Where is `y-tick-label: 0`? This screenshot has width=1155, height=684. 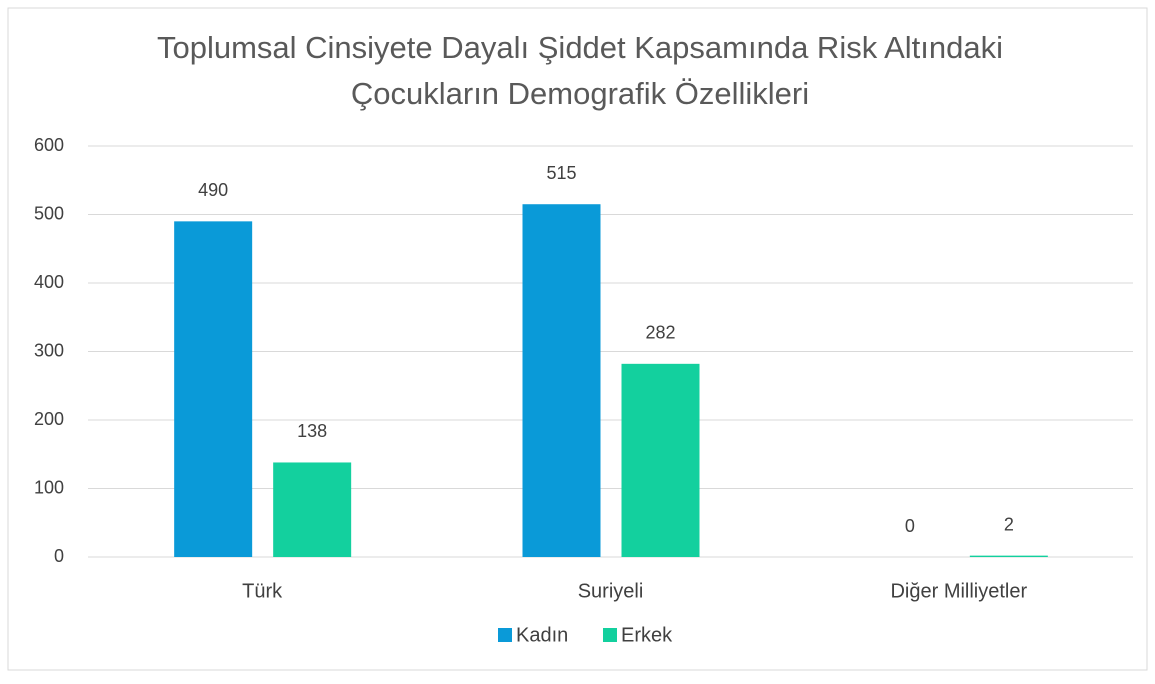 y-tick-label: 0 is located at coordinates (59, 556).